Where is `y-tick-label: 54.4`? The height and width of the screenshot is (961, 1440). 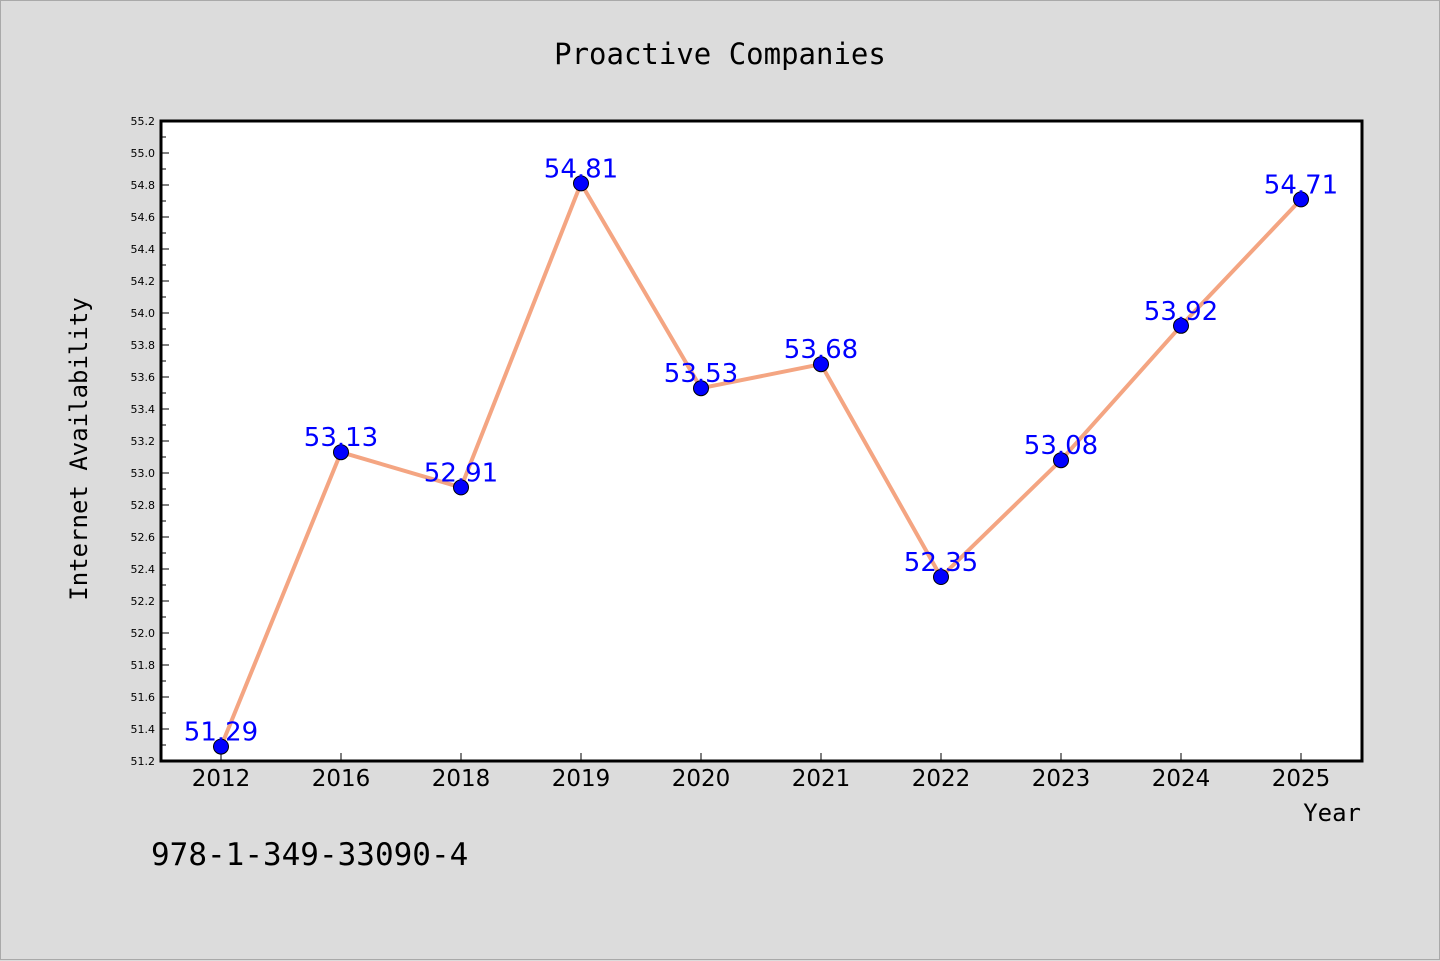 y-tick-label: 54.4 is located at coordinates (143, 249).